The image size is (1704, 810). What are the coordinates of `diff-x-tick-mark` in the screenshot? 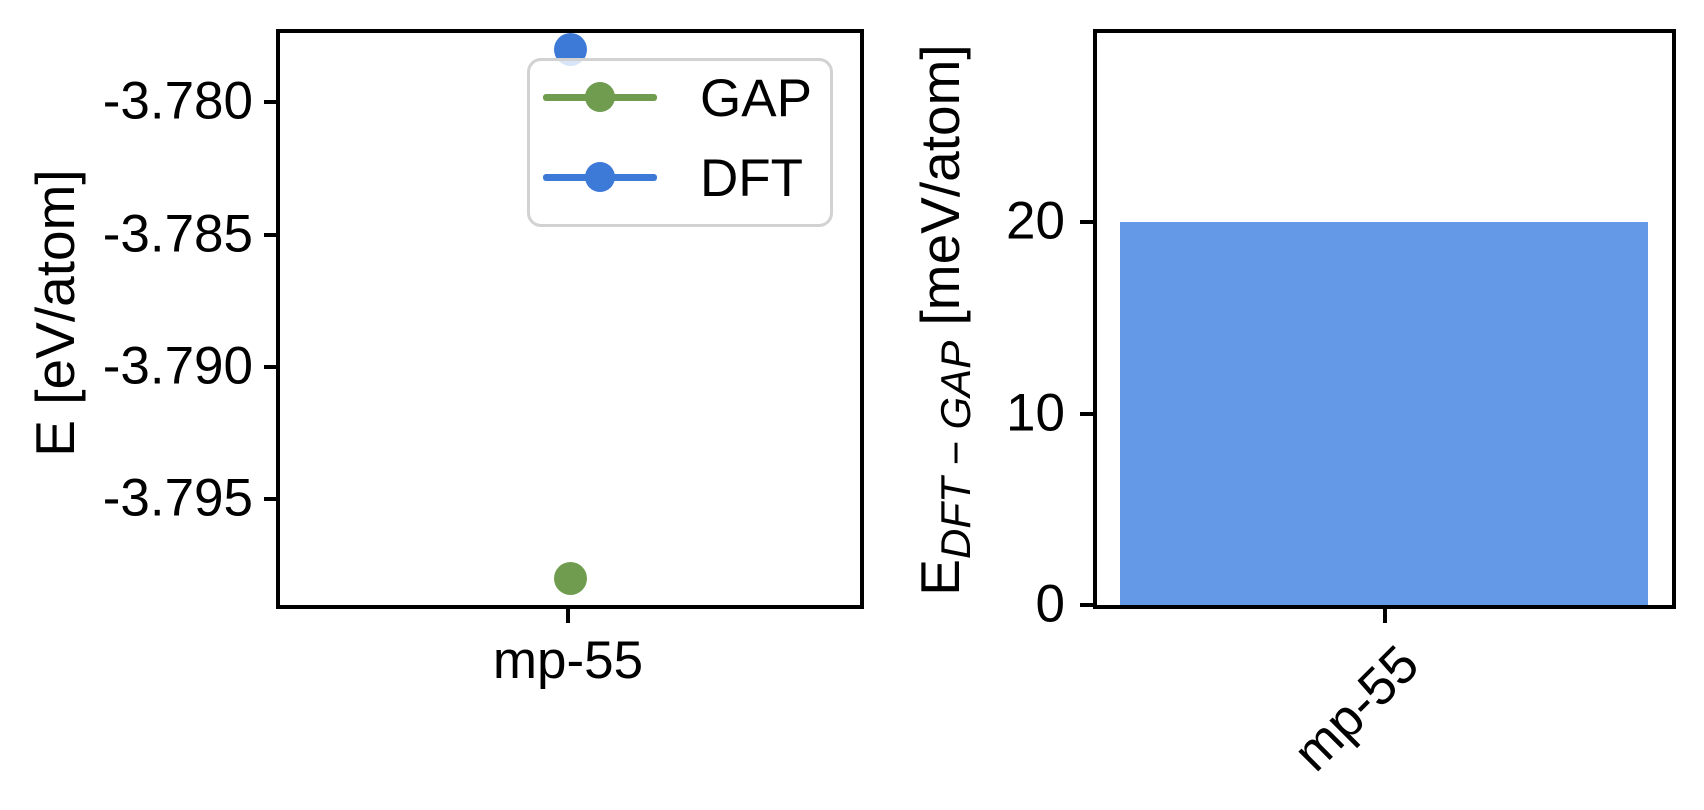 It's located at (1385, 615).